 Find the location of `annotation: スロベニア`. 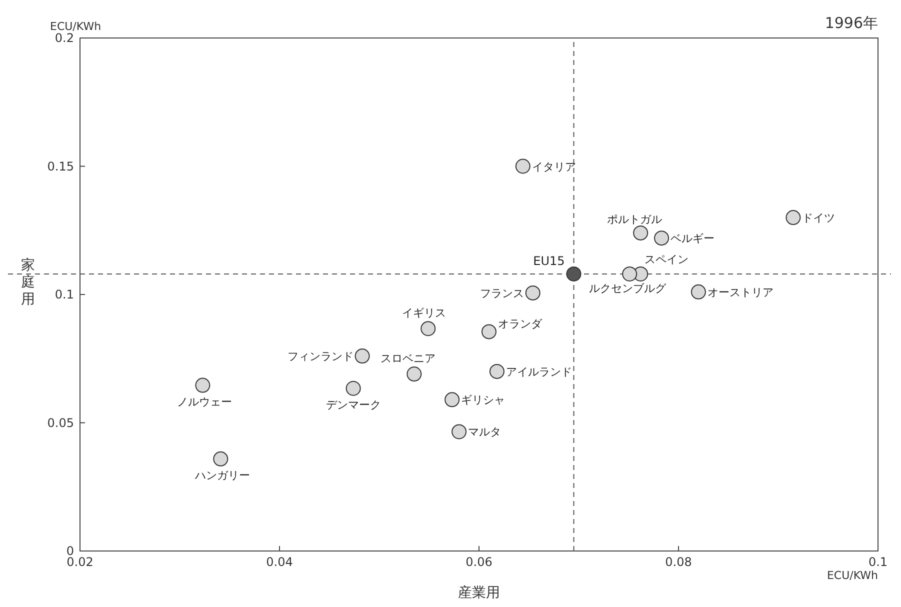

annotation: スロベニア is located at coordinates (408, 359).